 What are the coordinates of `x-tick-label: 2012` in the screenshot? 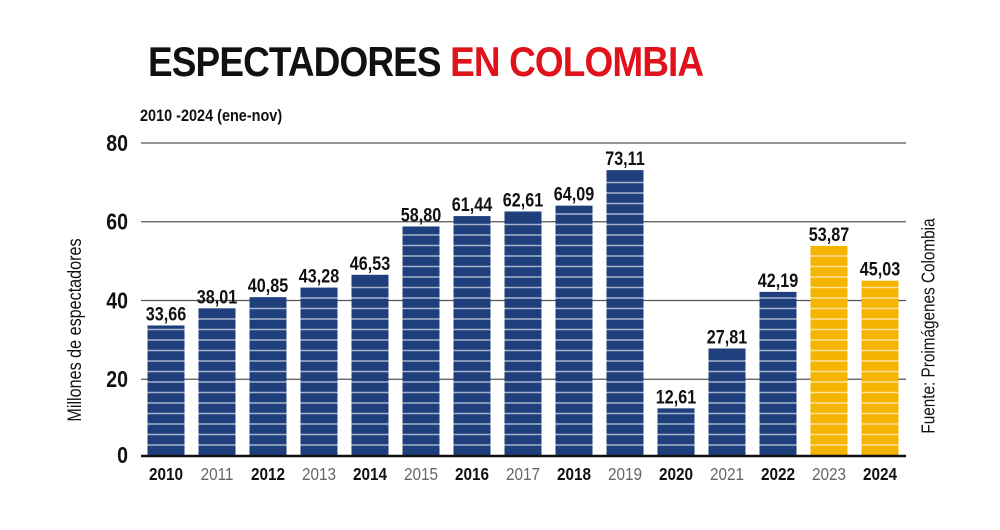 It's located at (268, 474).